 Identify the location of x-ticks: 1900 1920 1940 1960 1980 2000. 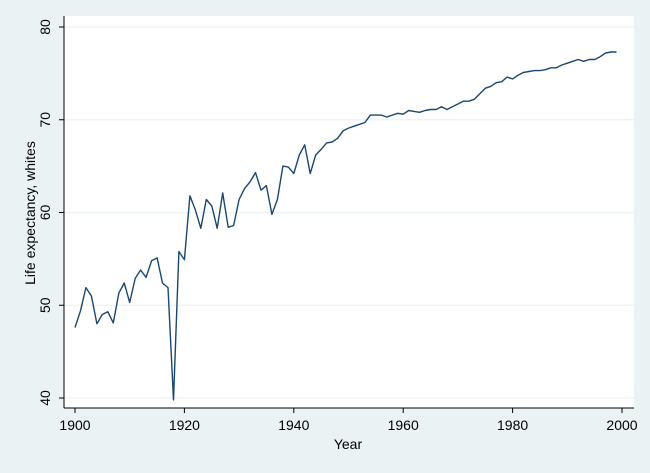
(348, 420).